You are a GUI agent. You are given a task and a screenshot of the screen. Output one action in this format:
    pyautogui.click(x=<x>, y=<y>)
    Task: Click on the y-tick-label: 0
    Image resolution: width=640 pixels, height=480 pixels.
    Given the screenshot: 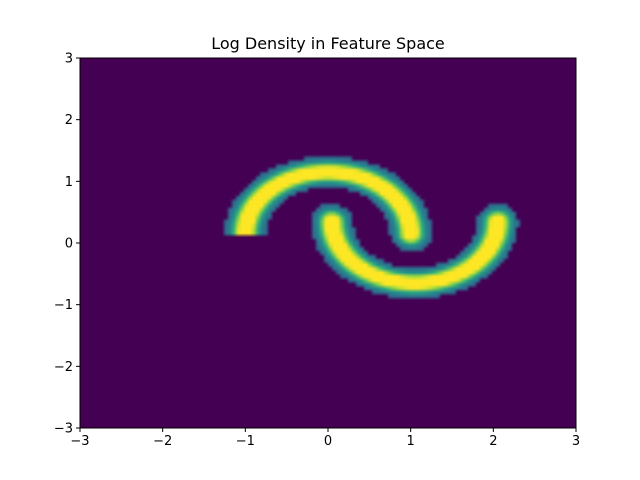 What is the action you would take?
    pyautogui.click(x=69, y=244)
    